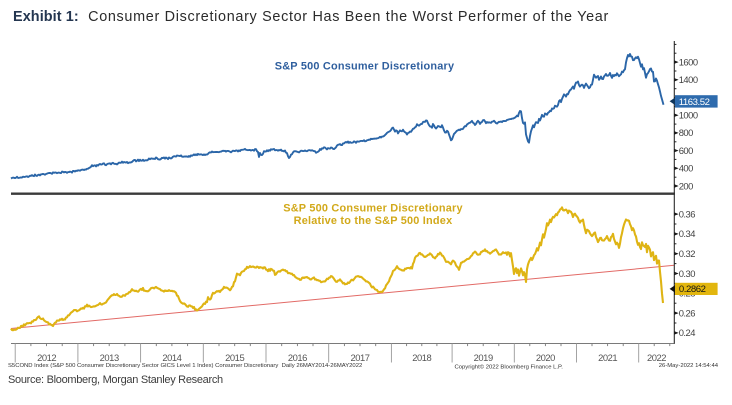 The width and height of the screenshot is (732, 405). What do you see at coordinates (688, 61) in the screenshot?
I see `svg-text: 1600` at bounding box center [688, 61].